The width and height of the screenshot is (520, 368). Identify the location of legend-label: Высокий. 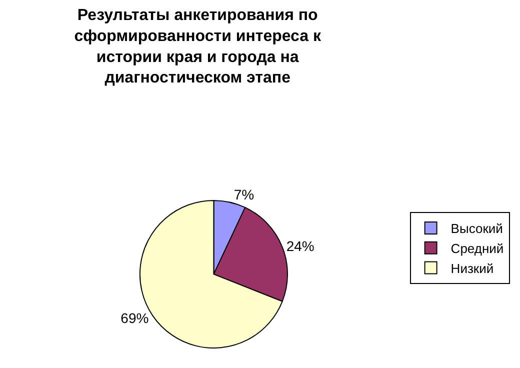
(476, 228).